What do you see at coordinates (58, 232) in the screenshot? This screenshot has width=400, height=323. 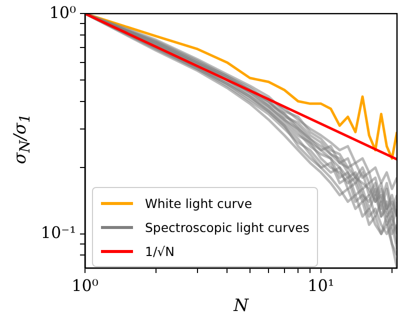 I see `y-tick-label: 10⁻¹` at bounding box center [58, 232].